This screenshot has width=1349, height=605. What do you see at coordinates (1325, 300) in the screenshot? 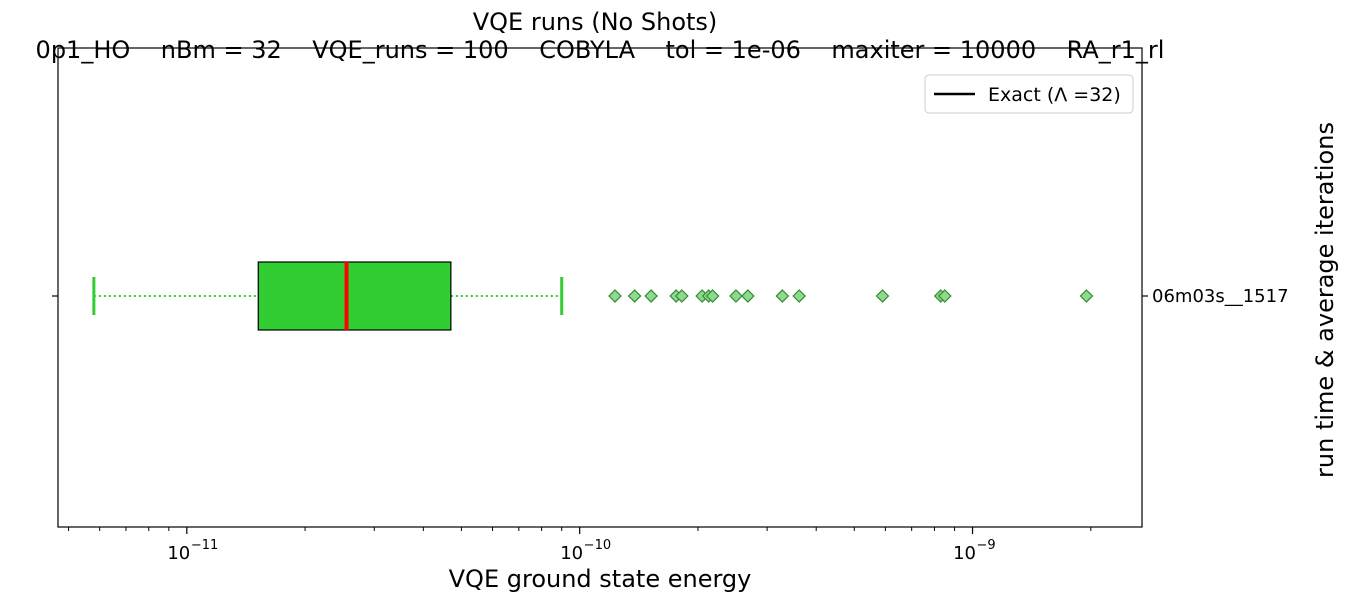
I see `y-axis-label: run time & average iterations` at bounding box center [1325, 300].